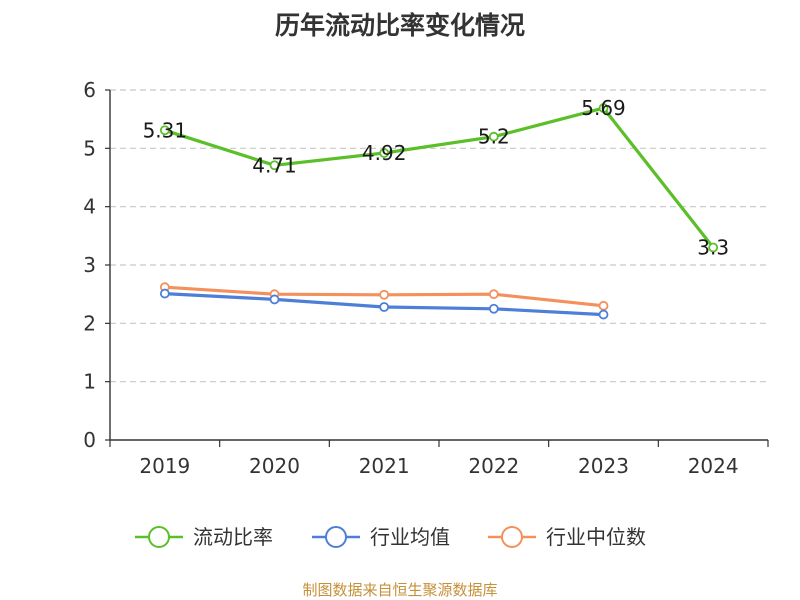  I want to click on data-label: 3.3, so click(713, 248).